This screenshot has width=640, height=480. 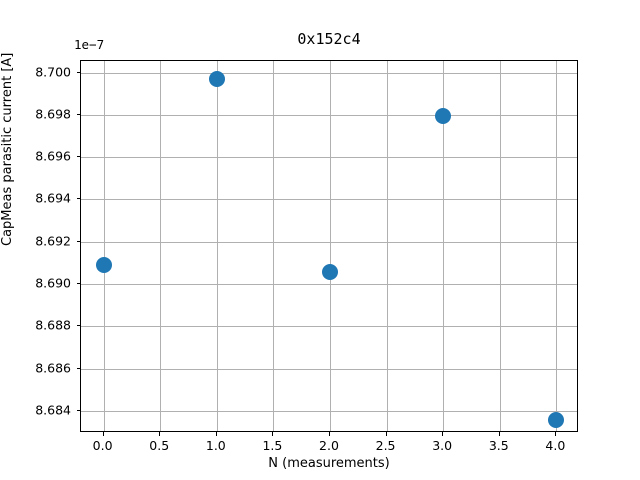 What do you see at coordinates (53, 198) in the screenshot?
I see `y-tick-label: 8.694` at bounding box center [53, 198].